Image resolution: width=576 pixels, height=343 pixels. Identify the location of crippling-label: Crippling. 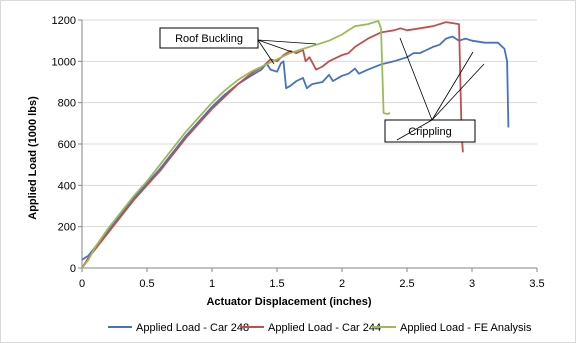
(429, 132).